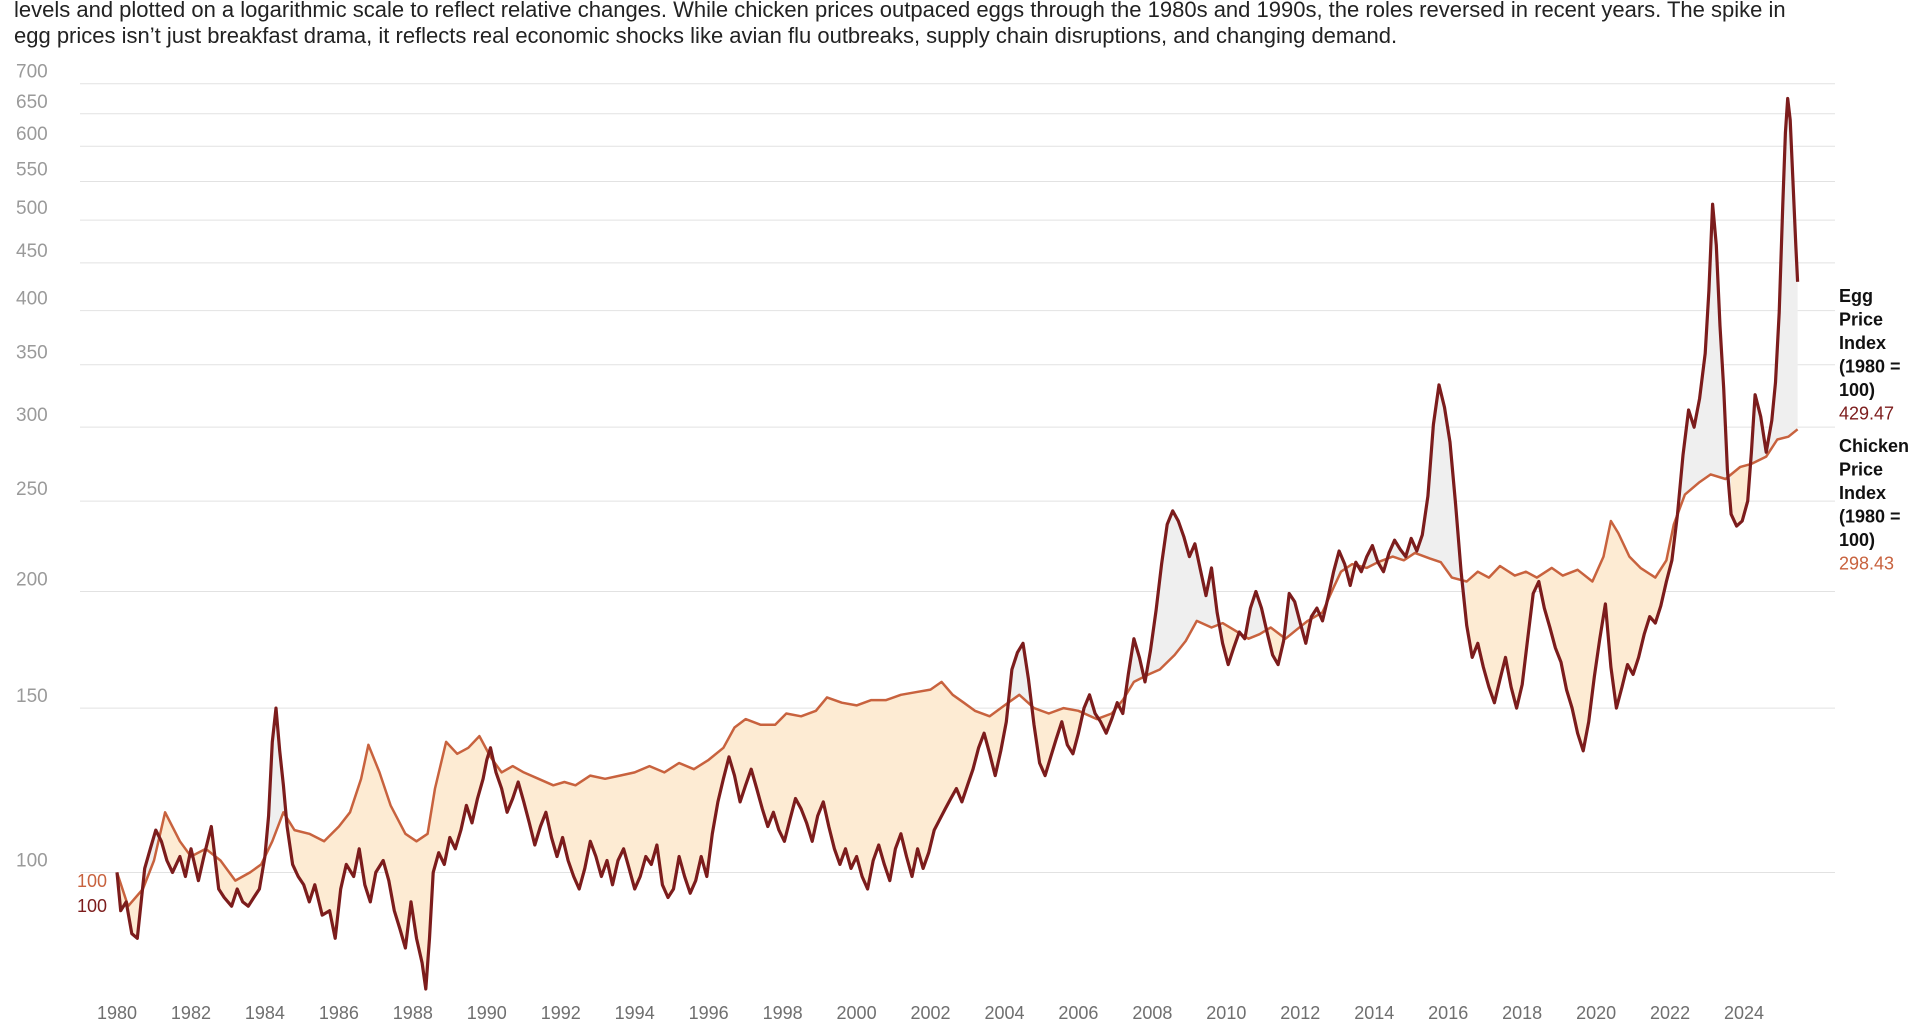  What do you see at coordinates (413, 1013) in the screenshot?
I see `x-tick-label-1988: 1988` at bounding box center [413, 1013].